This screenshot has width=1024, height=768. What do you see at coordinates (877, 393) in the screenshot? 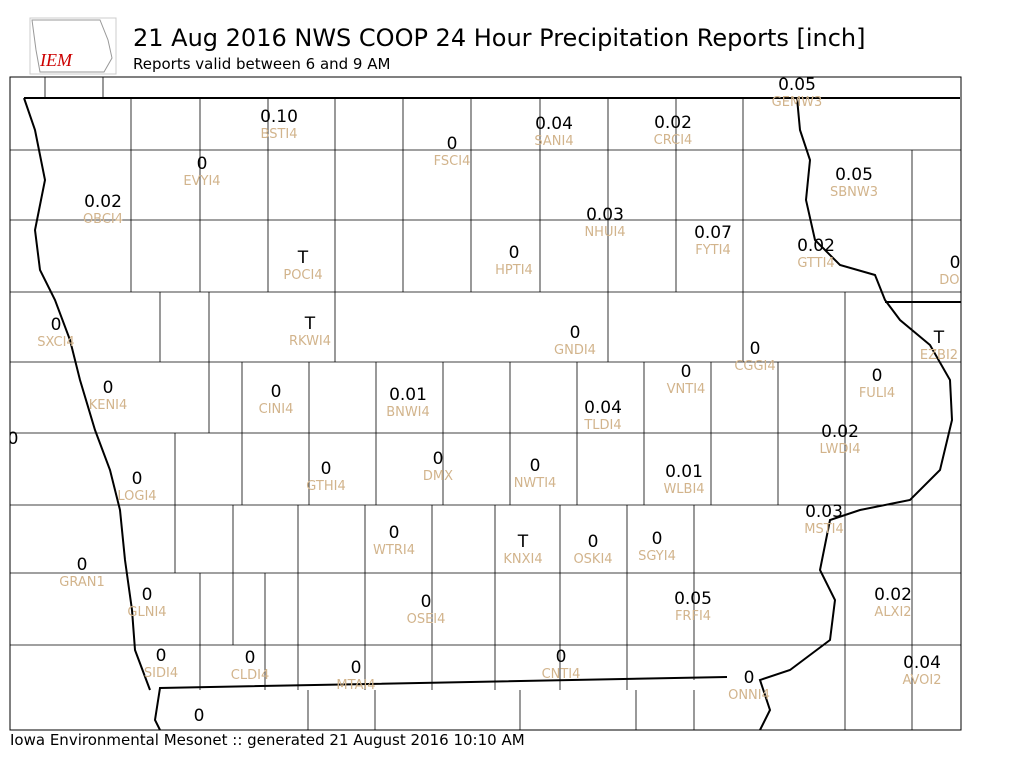
I see `station-id: FULI4` at bounding box center [877, 393].